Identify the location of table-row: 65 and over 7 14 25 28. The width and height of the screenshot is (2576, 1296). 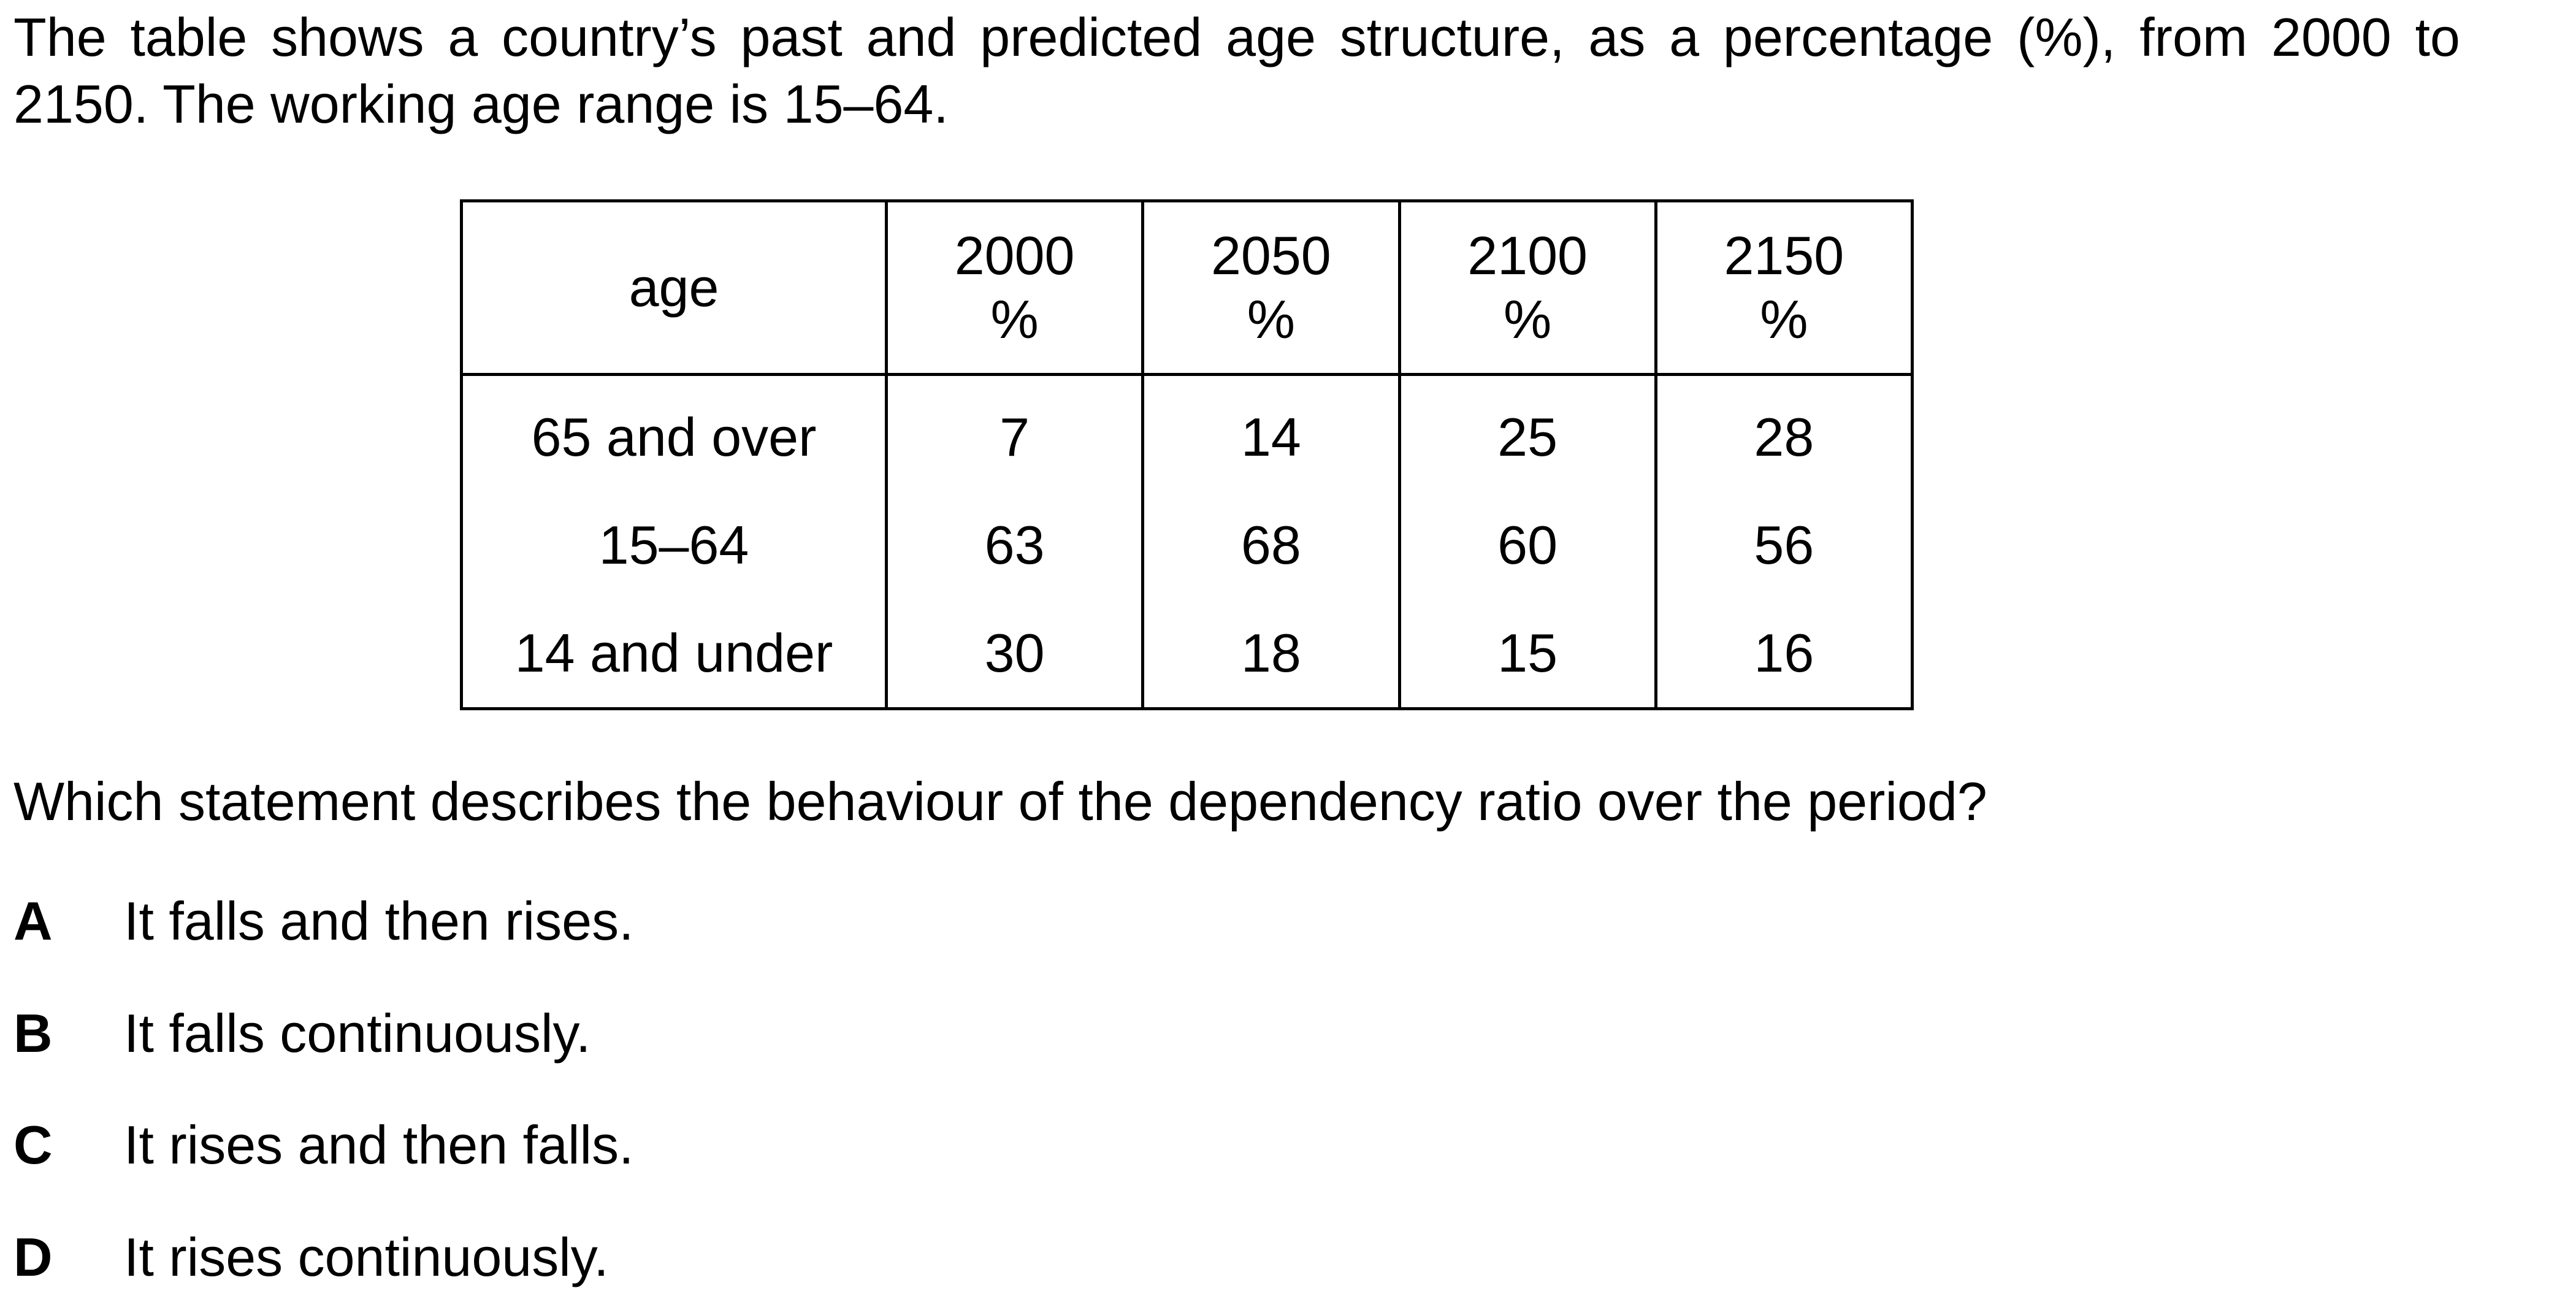
(1187, 432).